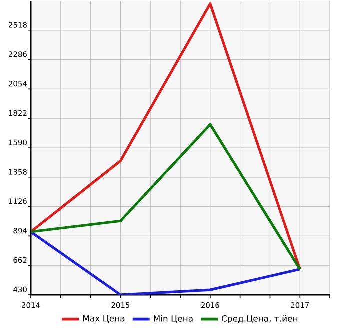 Image resolution: width=345 pixels, height=335 pixels. Describe the element at coordinates (104, 319) in the screenshot. I see `legend-label: Max Цена` at that location.